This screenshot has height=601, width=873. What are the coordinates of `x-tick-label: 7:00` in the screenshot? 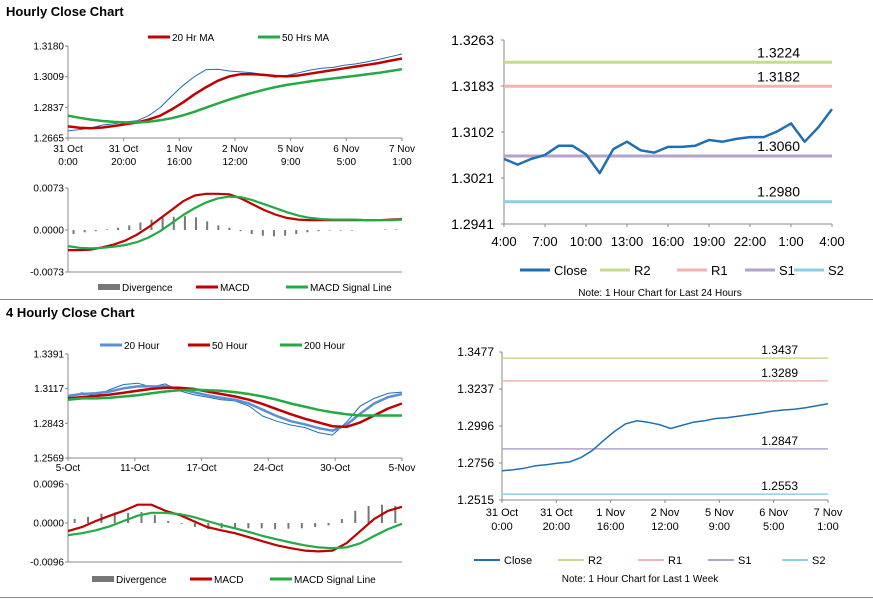 It's located at (544, 241).